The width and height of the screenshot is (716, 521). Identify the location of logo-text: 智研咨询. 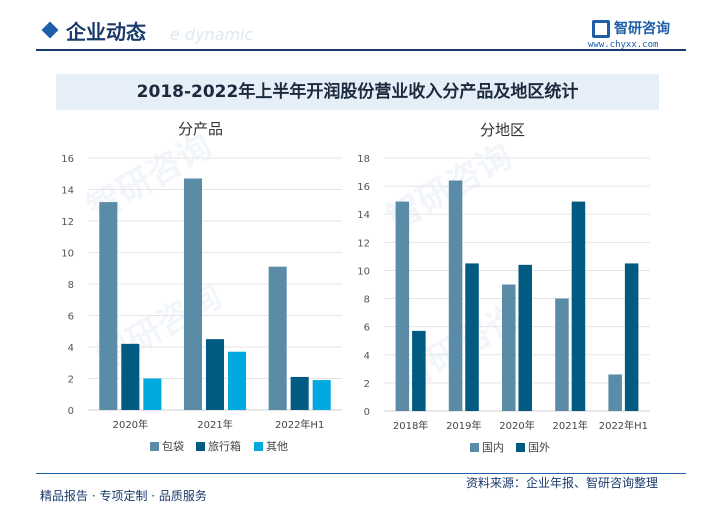
(642, 29).